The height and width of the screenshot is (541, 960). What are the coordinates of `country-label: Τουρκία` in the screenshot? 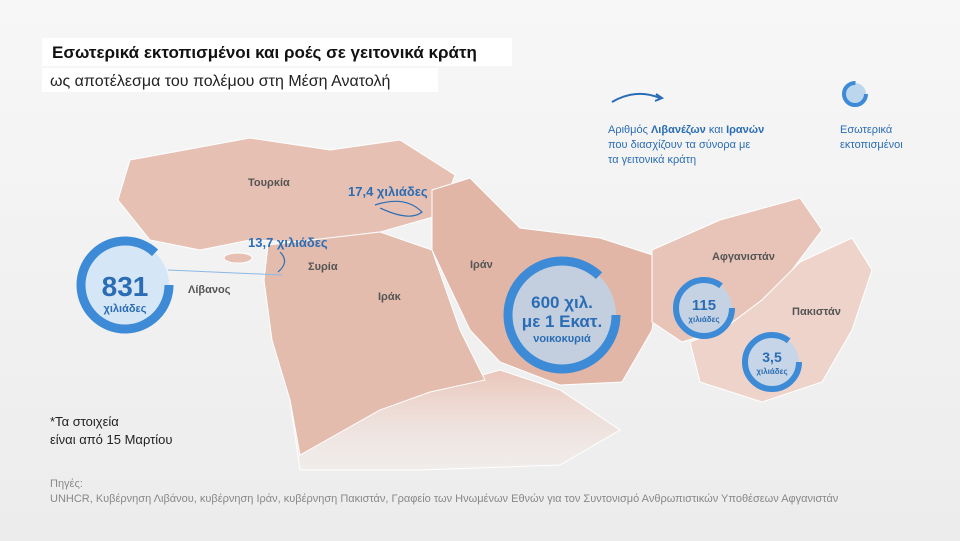 It's located at (269, 183).